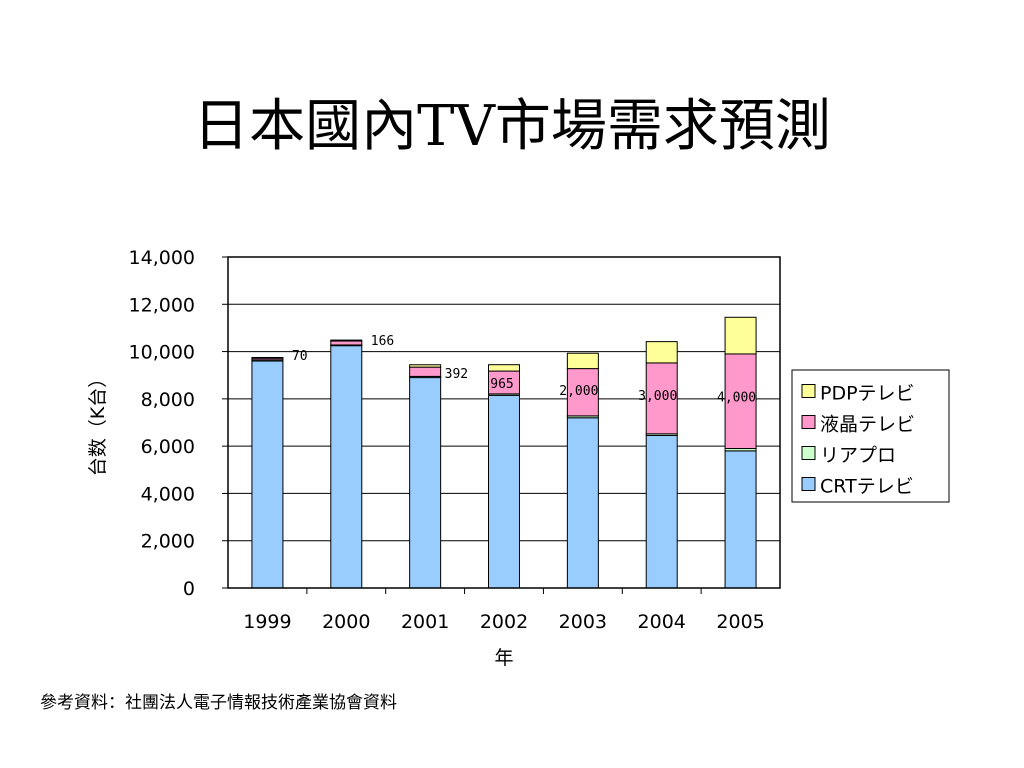 The image size is (1024, 768). Describe the element at coordinates (300, 356) in the screenshot. I see `data-label: 70` at that location.